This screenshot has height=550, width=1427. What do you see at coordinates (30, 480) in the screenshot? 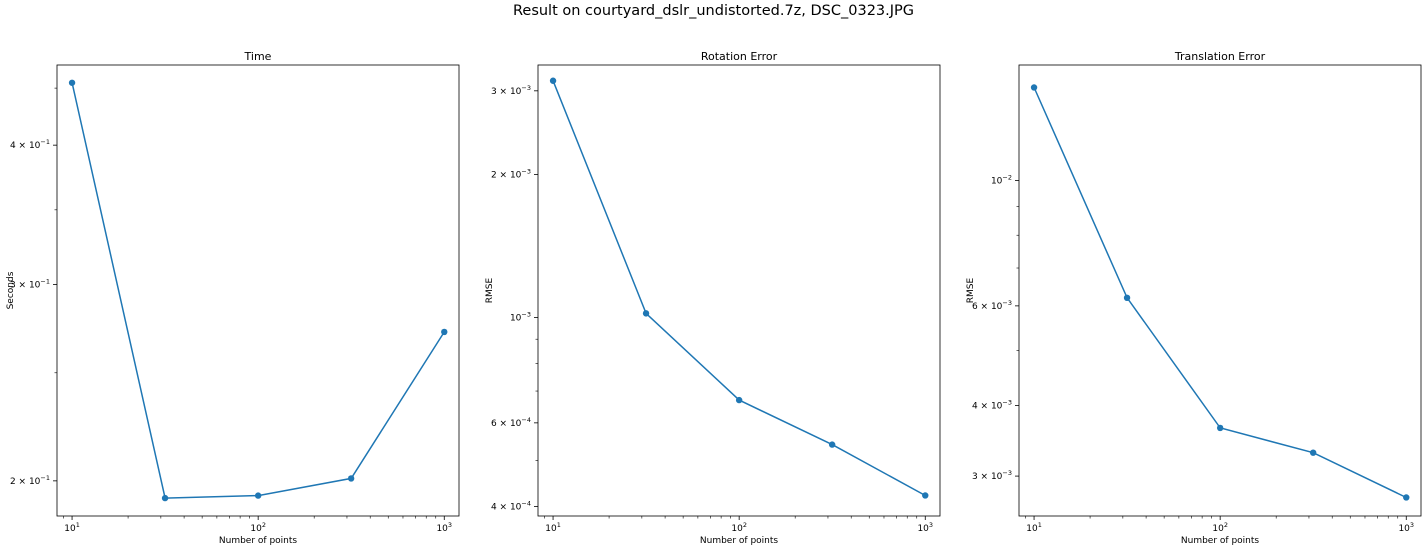
I see `y-tick-label: 2 × 10⁻¹` at bounding box center [30, 480].